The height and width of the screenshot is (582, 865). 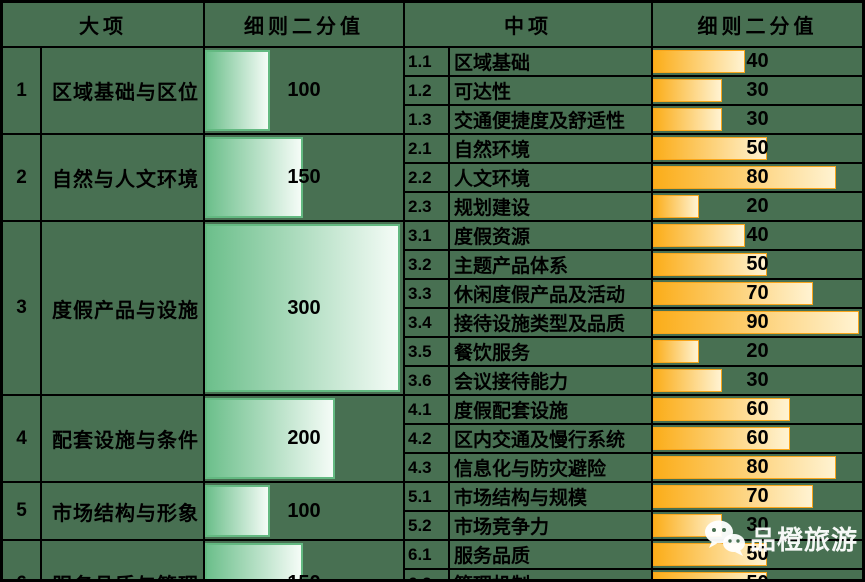 I want to click on group-number: 6, so click(x=22, y=560).